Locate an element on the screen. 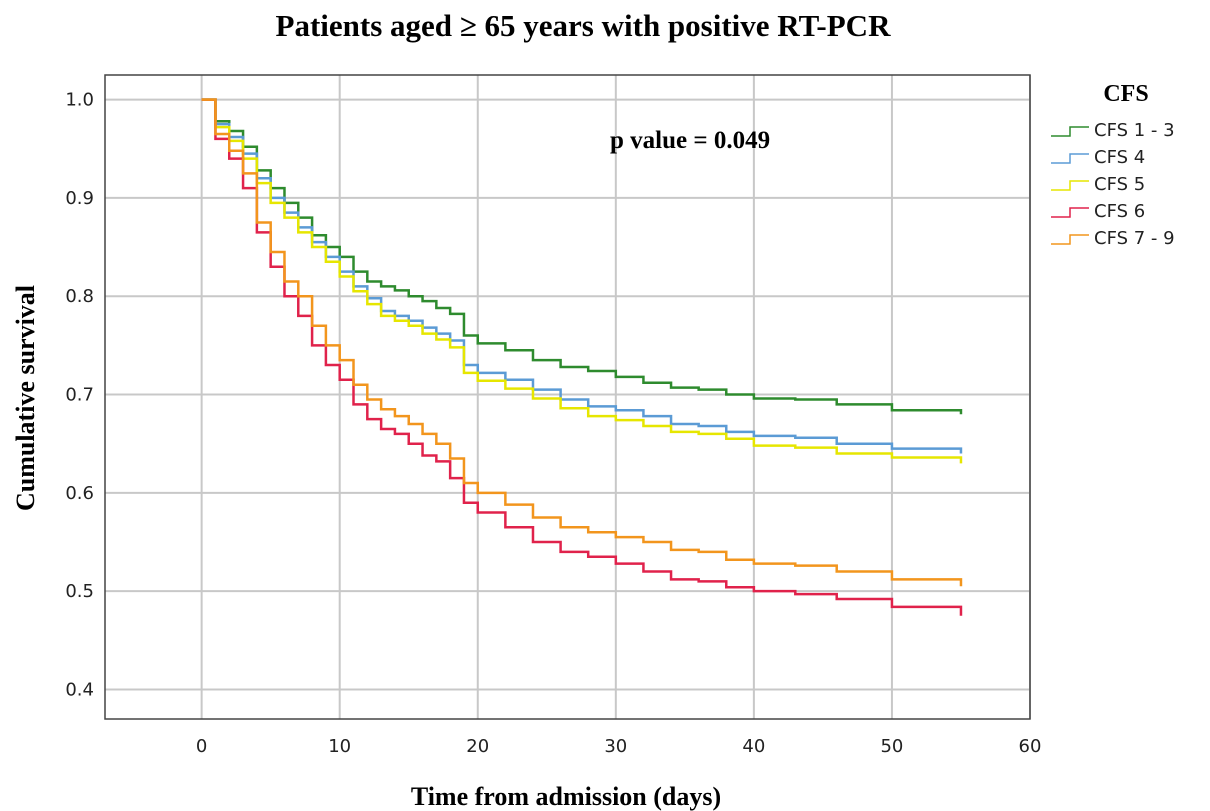 Image resolution: width=1210 pixels, height=811 pixels. x-tick-label: 0 is located at coordinates (201, 746).